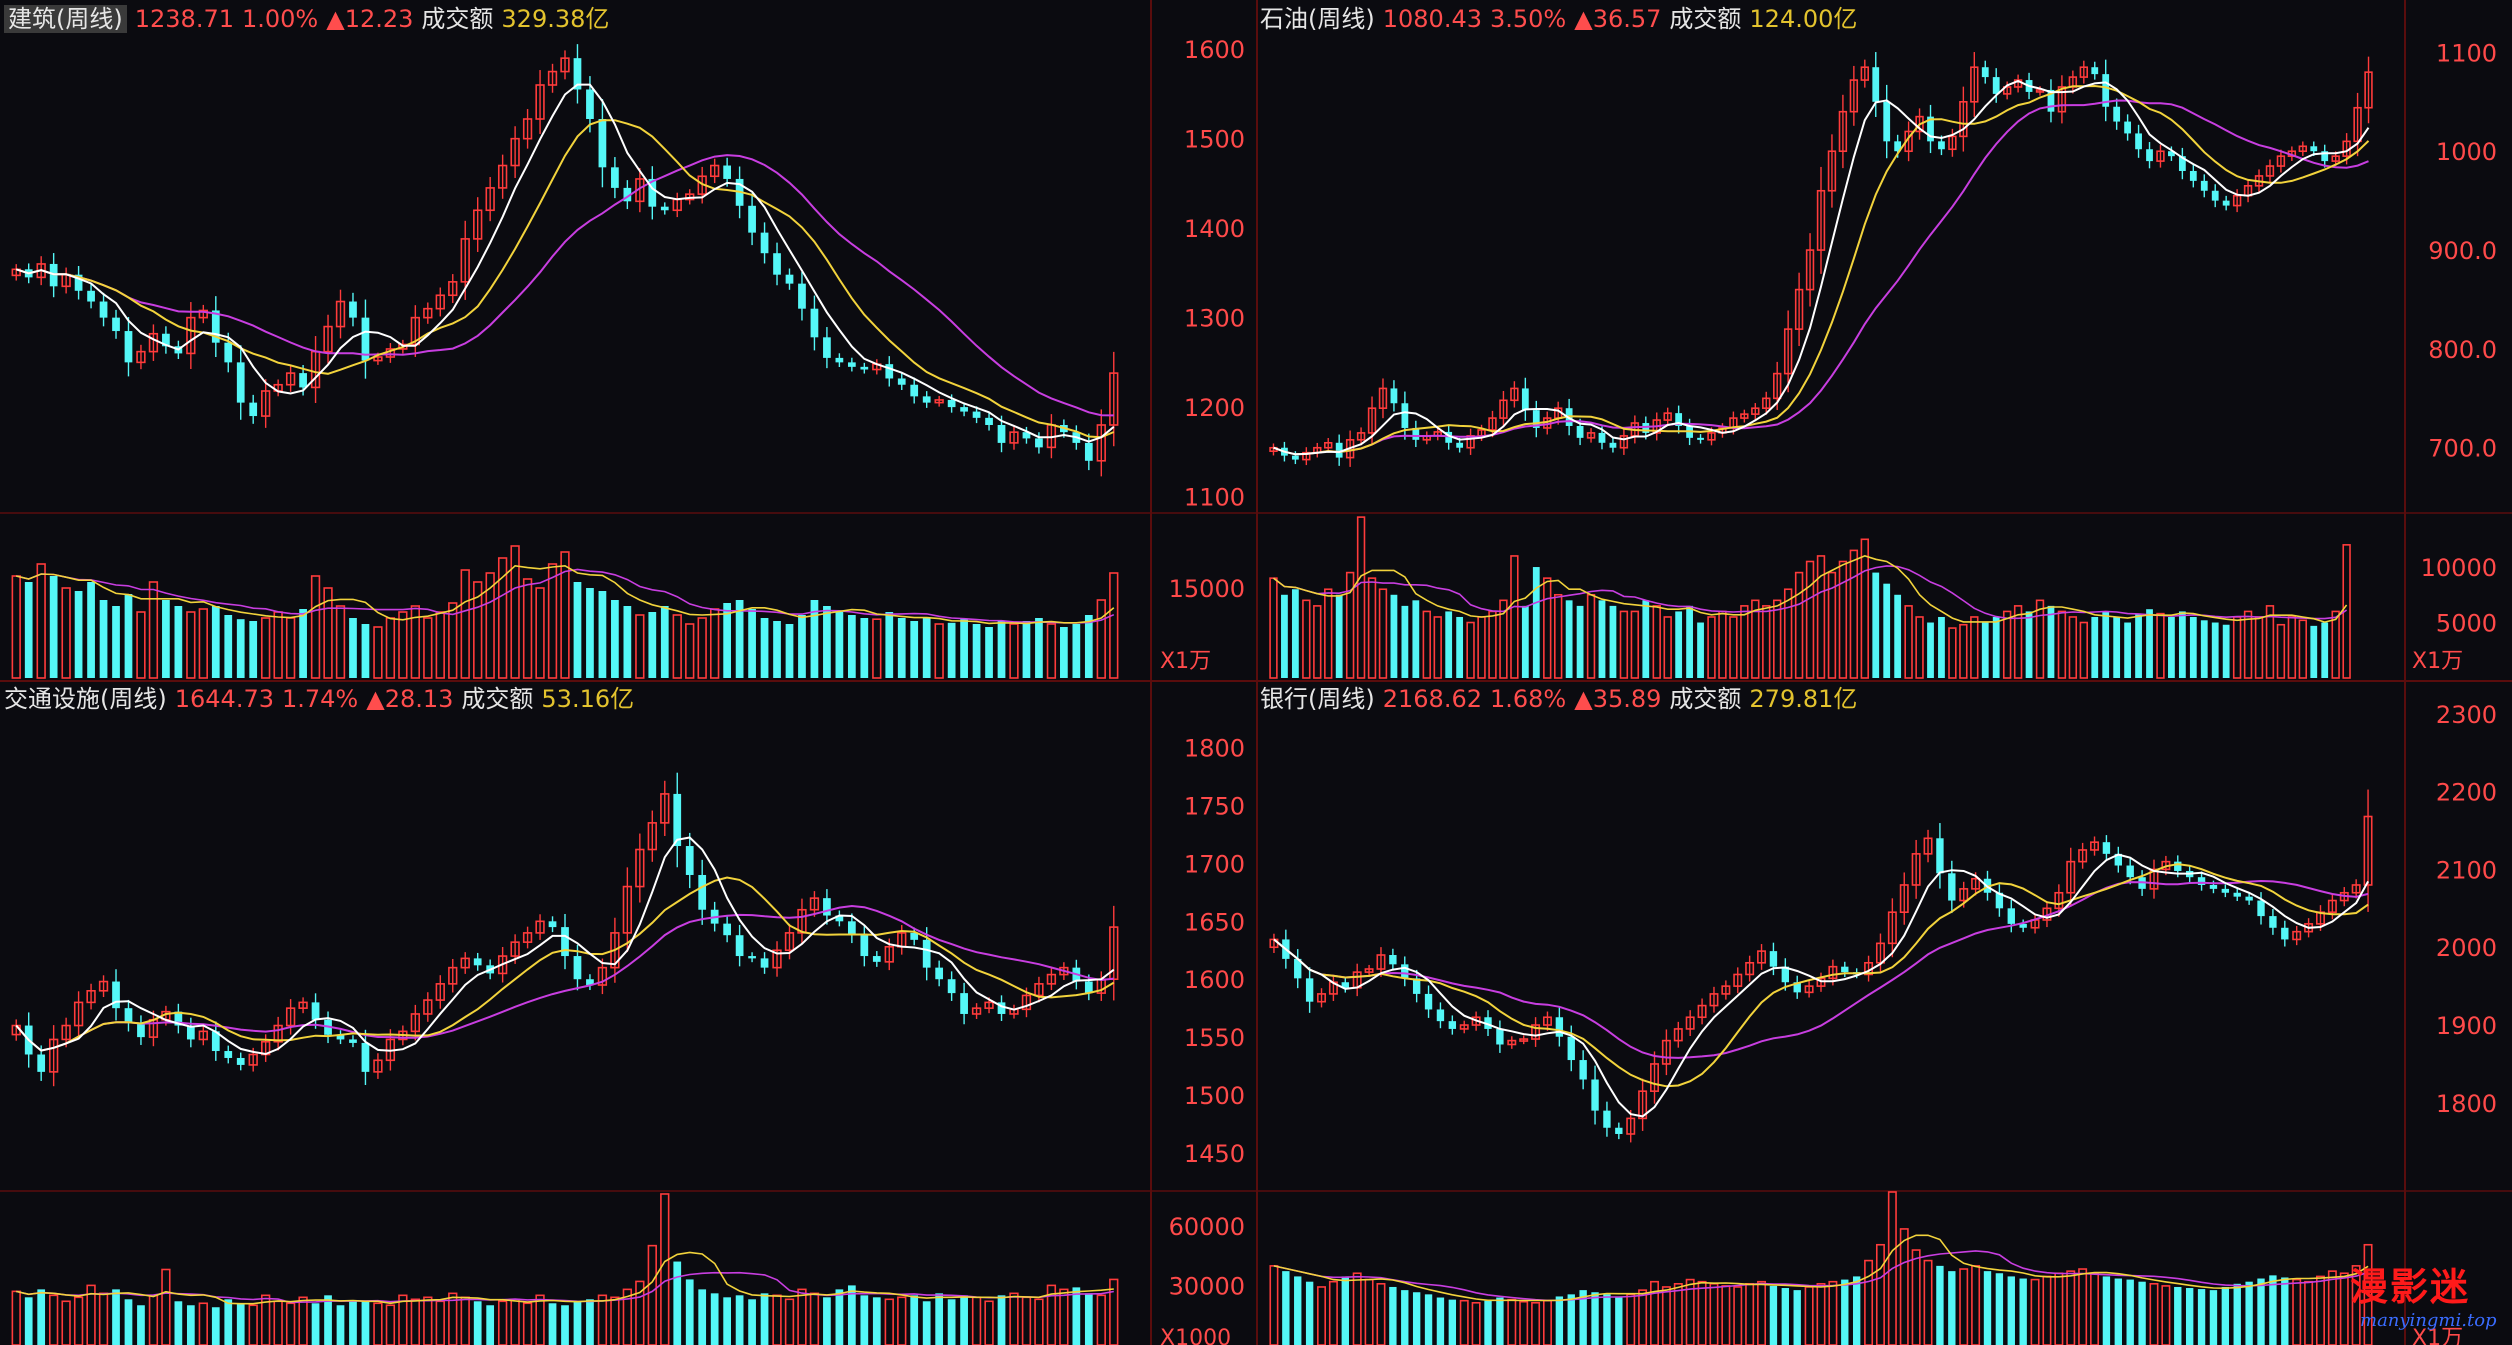 The width and height of the screenshot is (2512, 1345). What do you see at coordinates (1185, 661) in the screenshot?
I see `volume-unit-label: X1万` at bounding box center [1185, 661].